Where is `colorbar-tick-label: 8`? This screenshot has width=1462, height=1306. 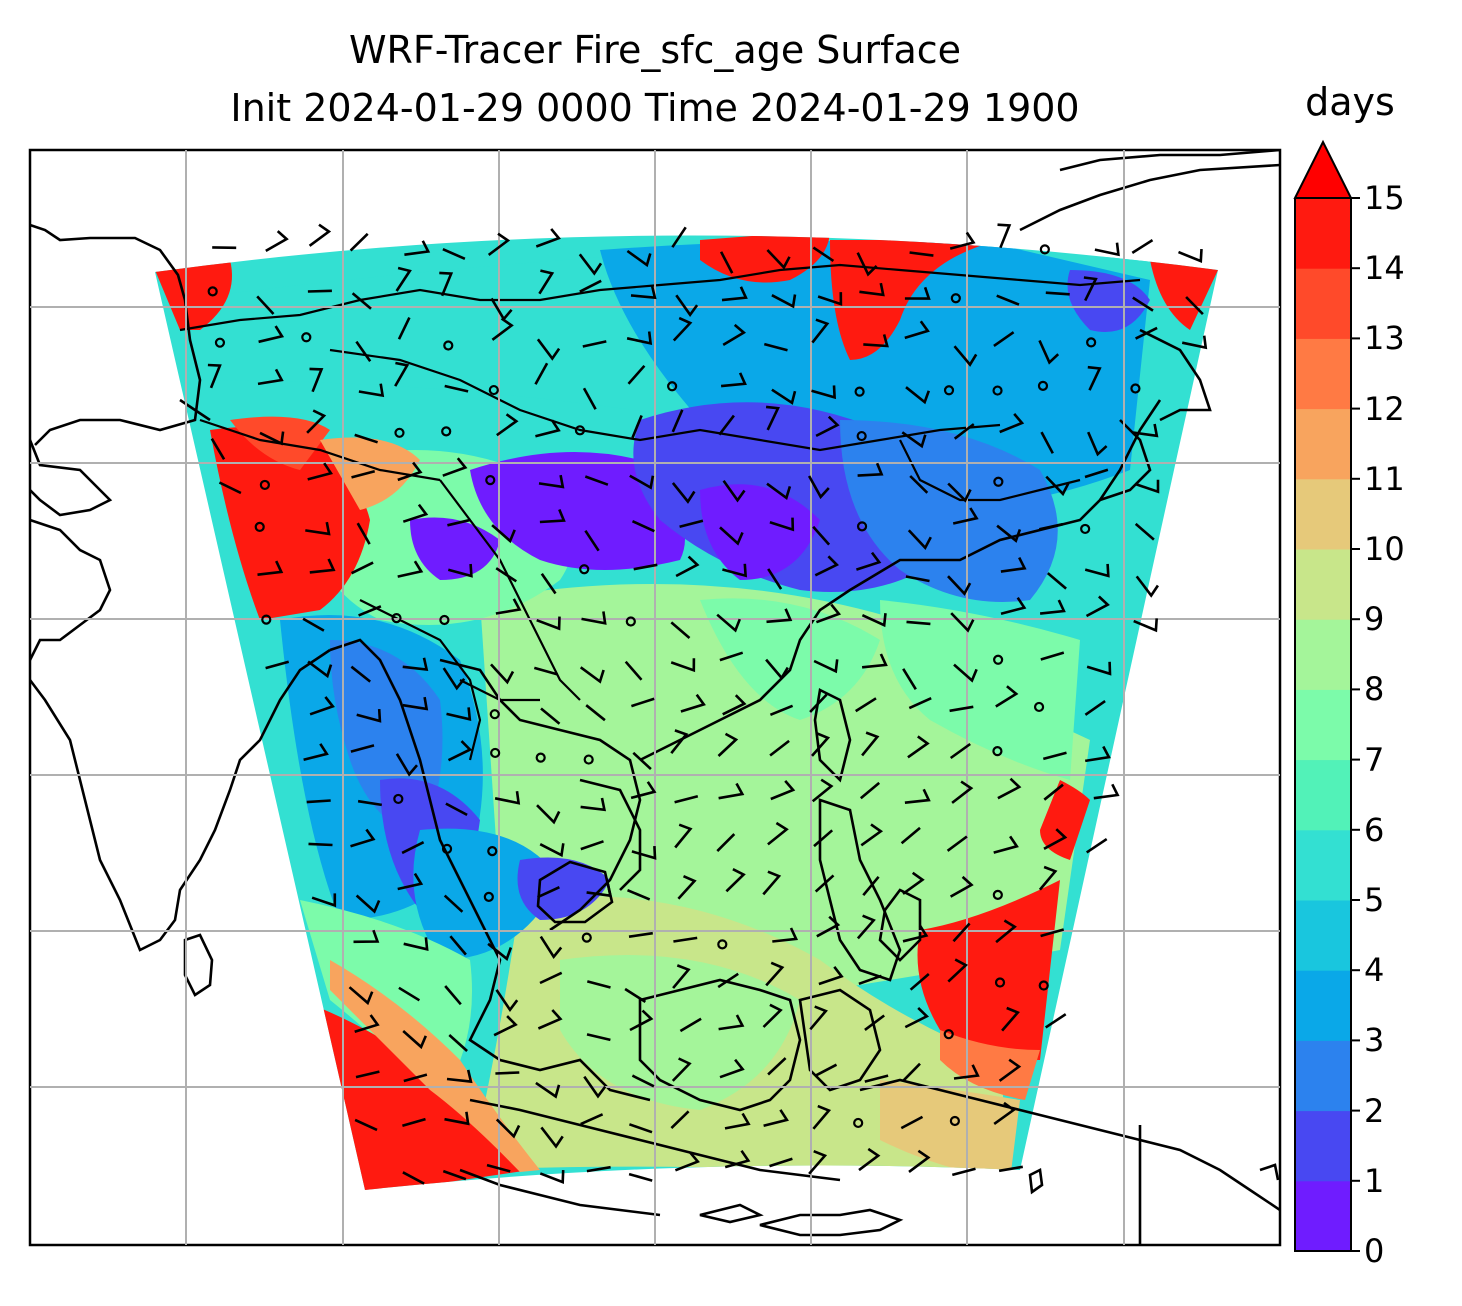 colorbar-tick-label: 8 is located at coordinates (1374, 689).